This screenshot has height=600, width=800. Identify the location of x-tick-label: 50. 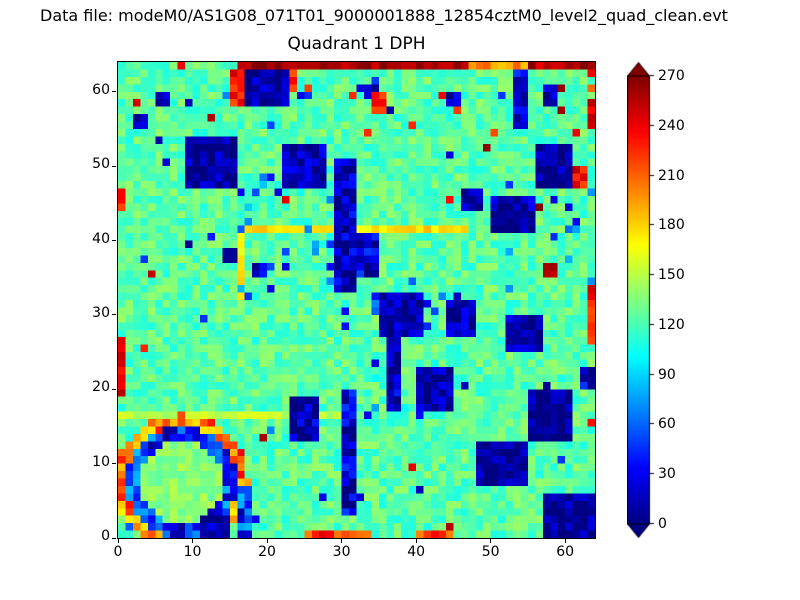
(490, 552).